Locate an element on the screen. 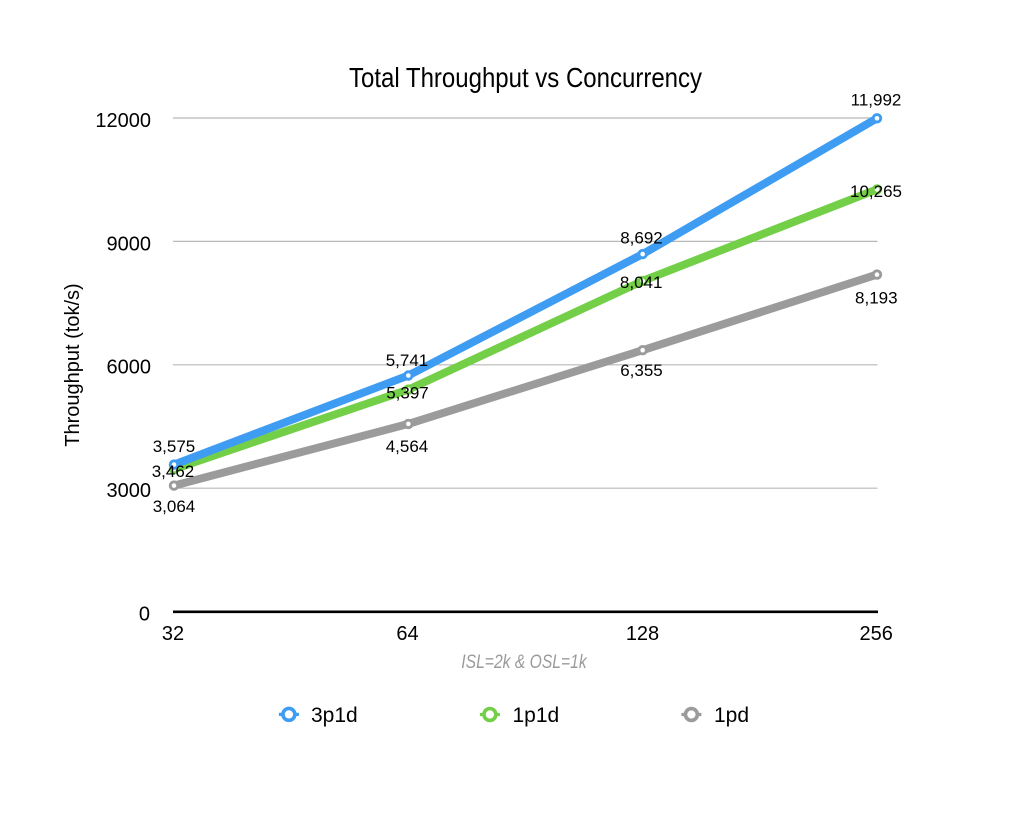  svg-text: 6000 is located at coordinates (129, 368).